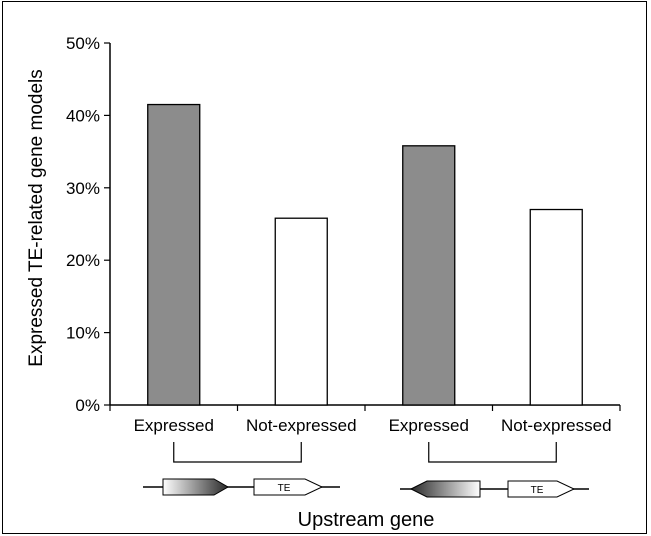 Image resolution: width=651 pixels, height=536 pixels. What do you see at coordinates (36, 217) in the screenshot?
I see `y-axis-label: Expressed TE-related gene models` at bounding box center [36, 217].